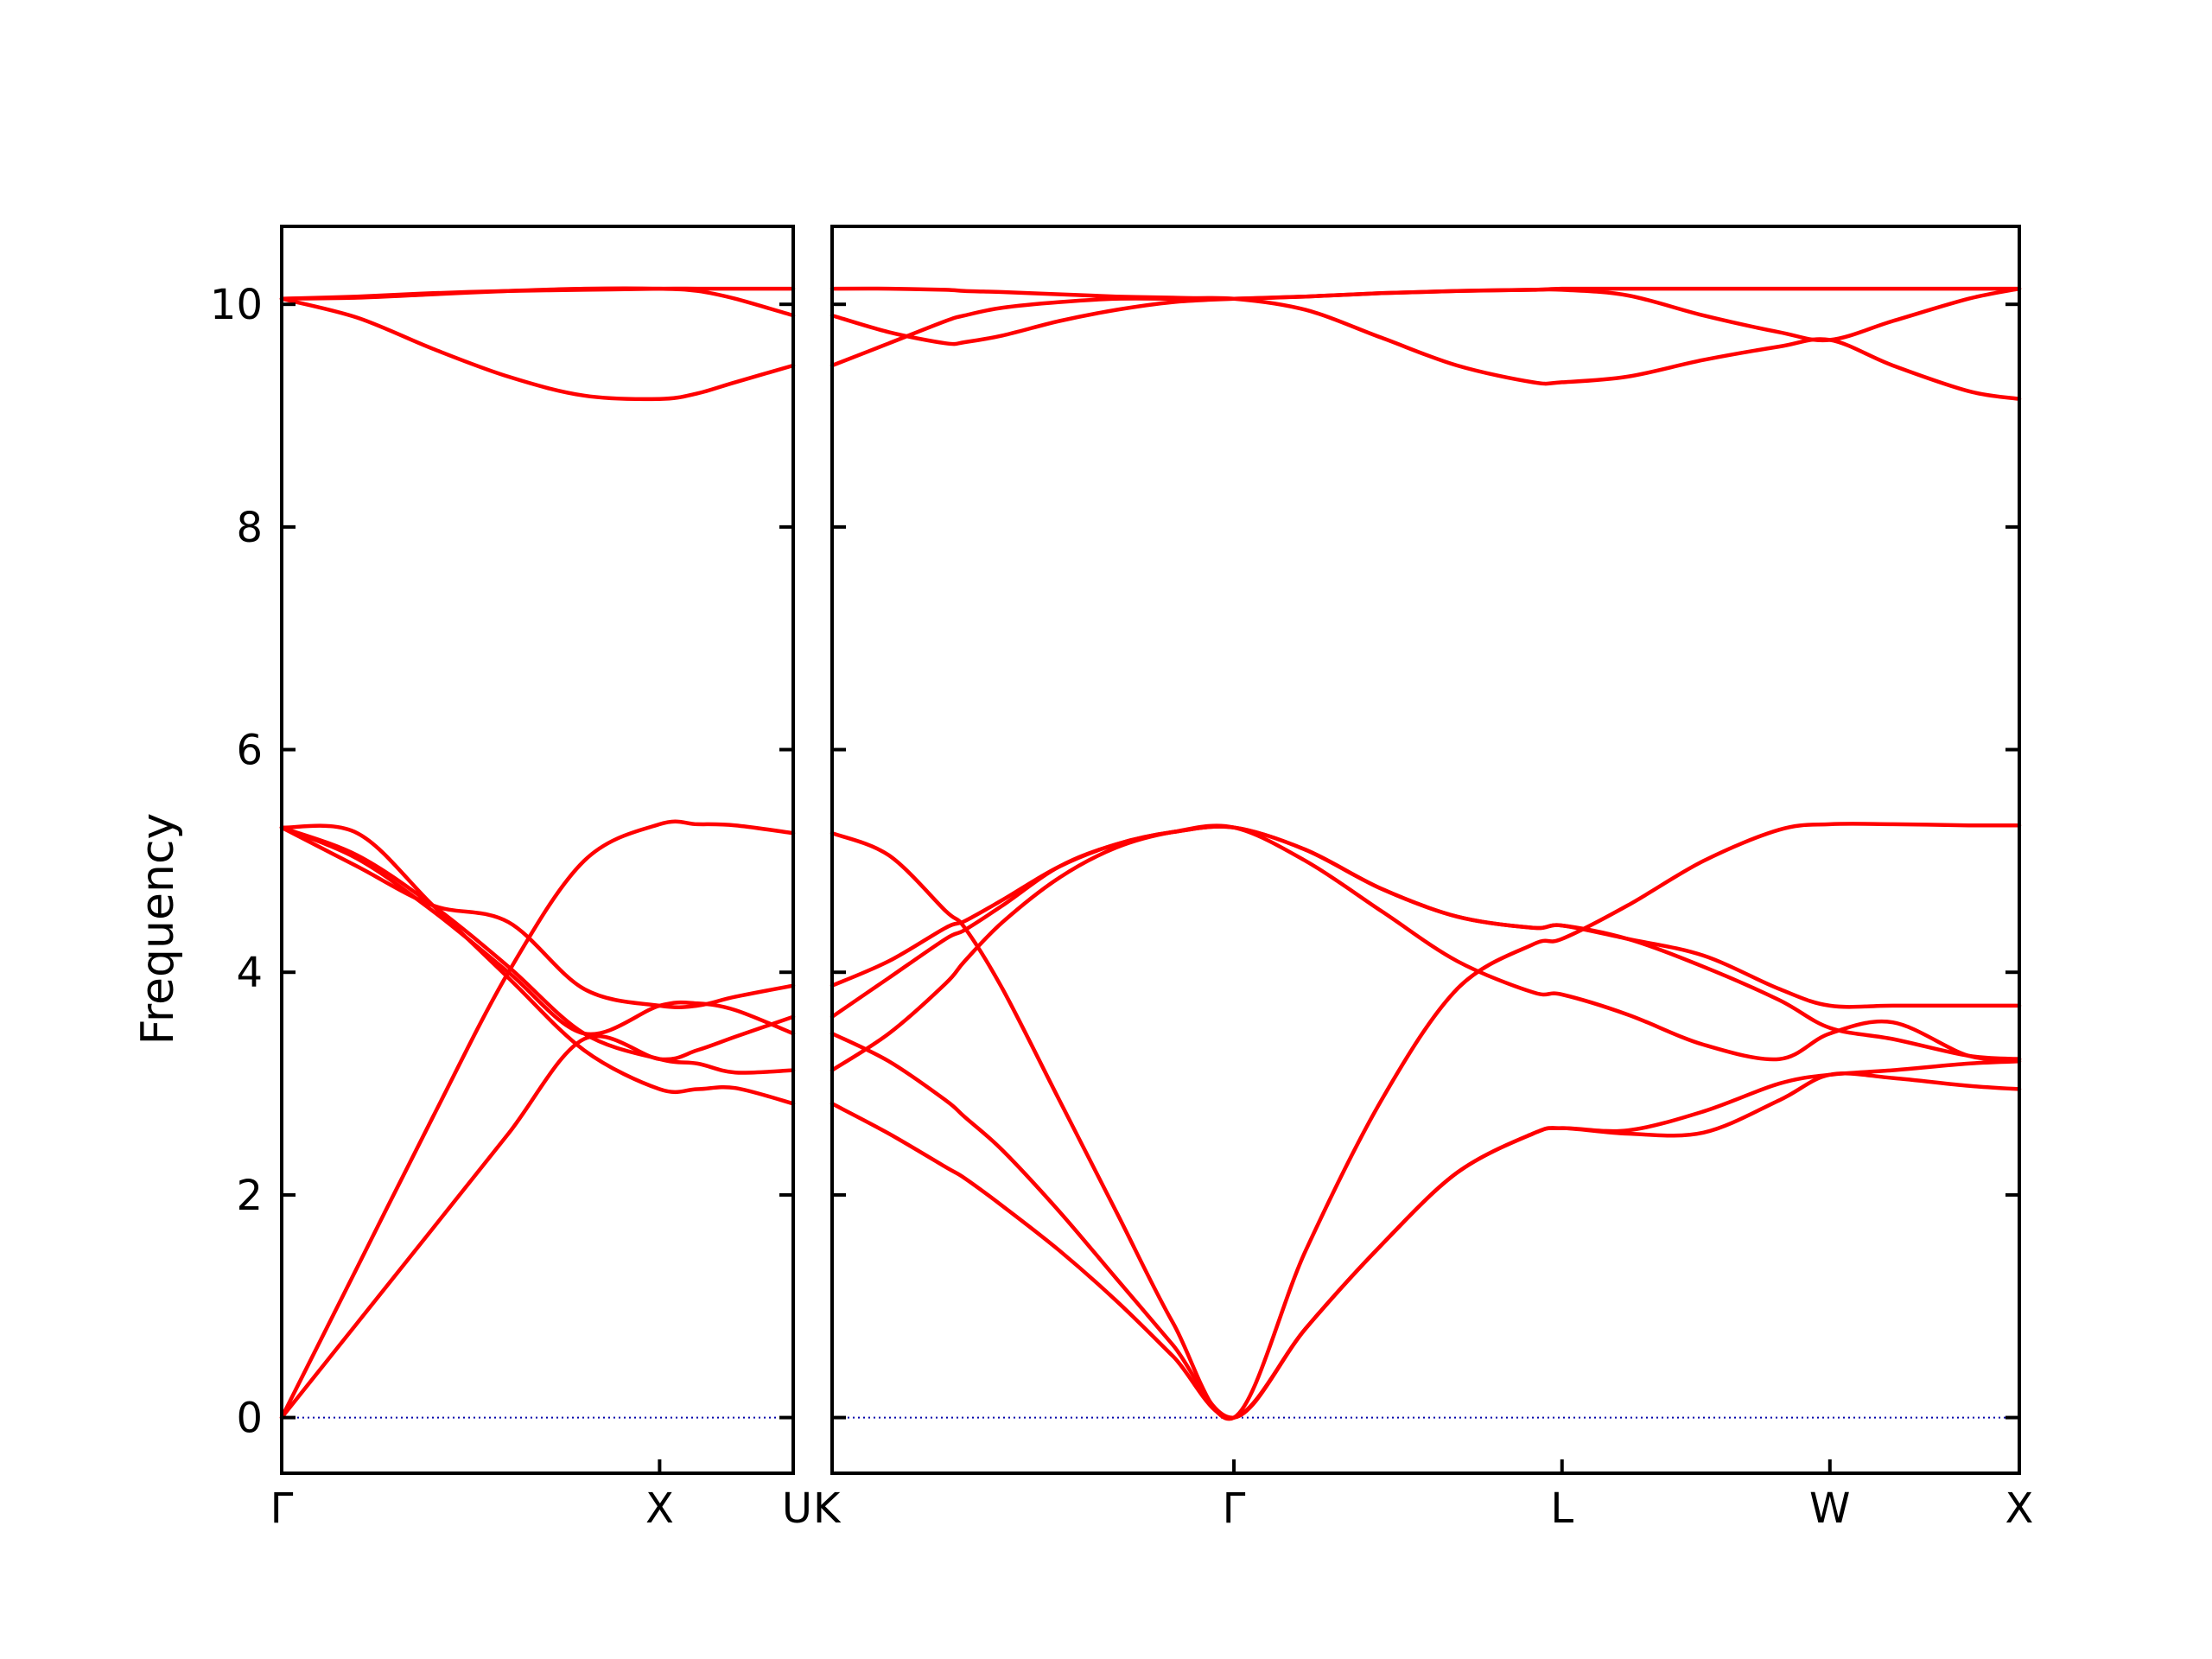 This screenshot has width=2212, height=1659. I want to click on x-tick-label-right: W, so click(1829, 1508).